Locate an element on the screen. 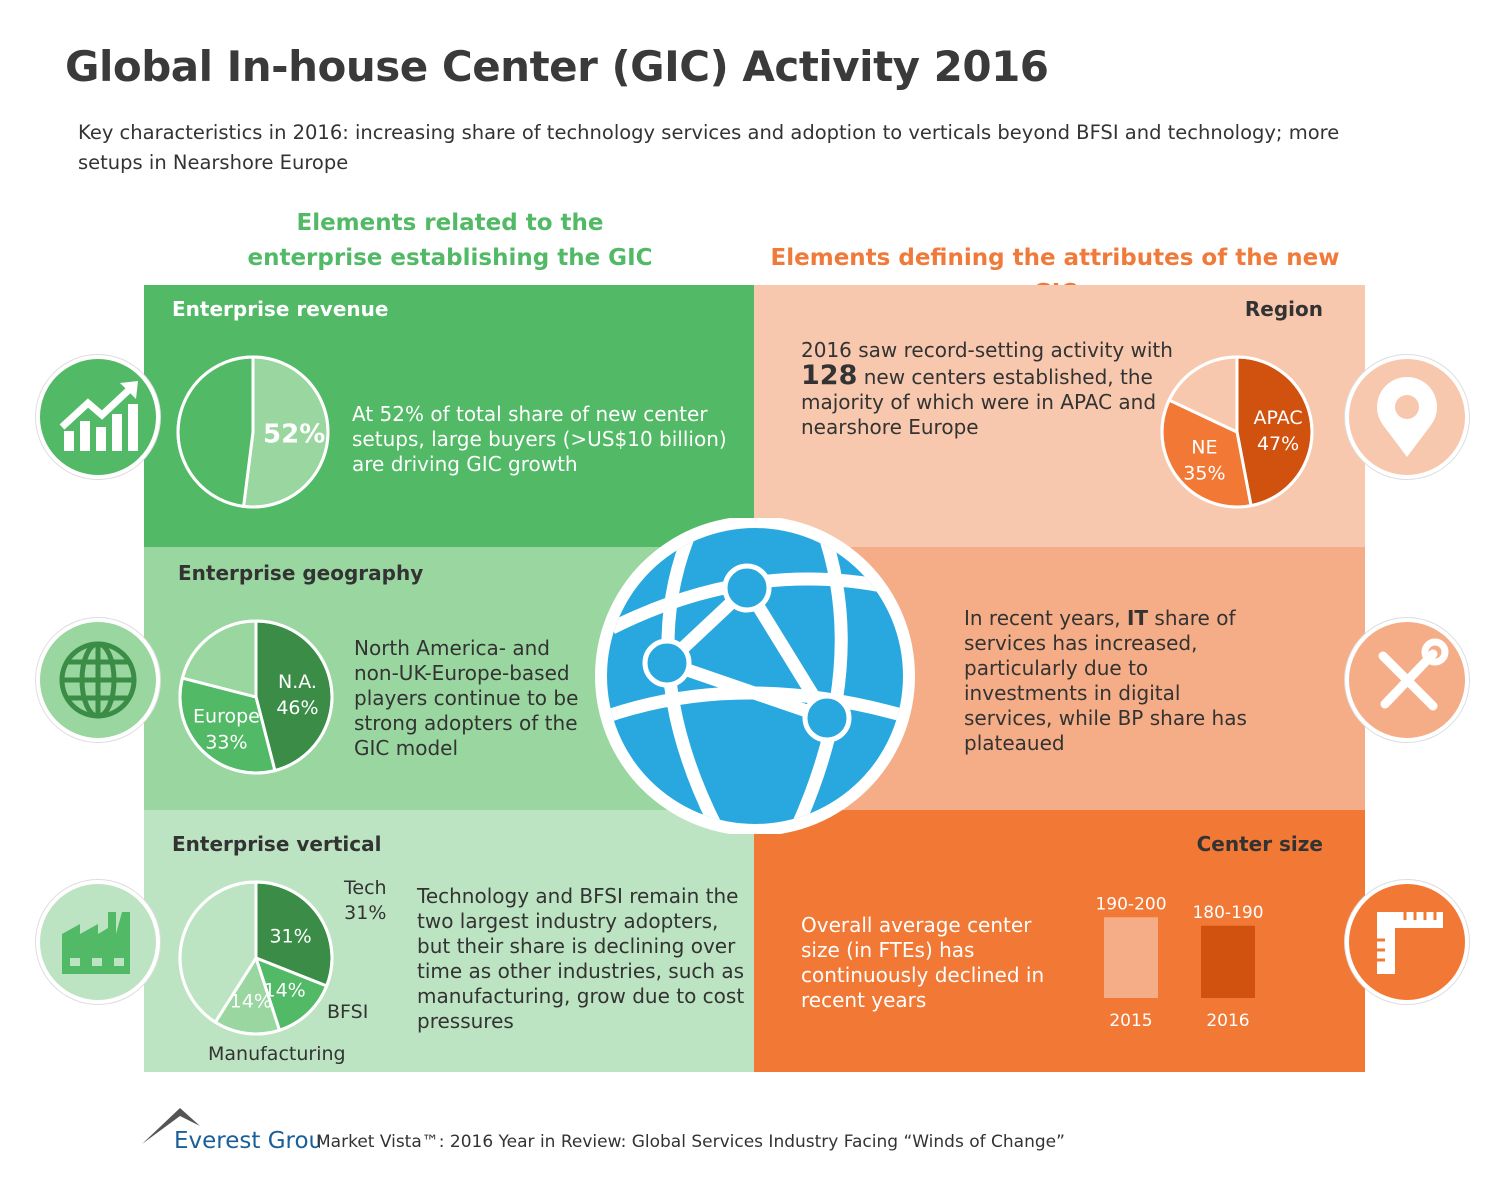  center-size-bar-label: 180-190 is located at coordinates (1227, 913).